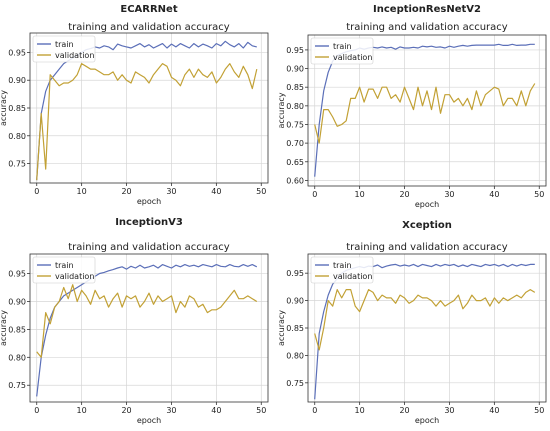 This screenshot has height=431, width=550. Describe the element at coordinates (427, 225) in the screenshot. I see `model-name: Xception` at that location.